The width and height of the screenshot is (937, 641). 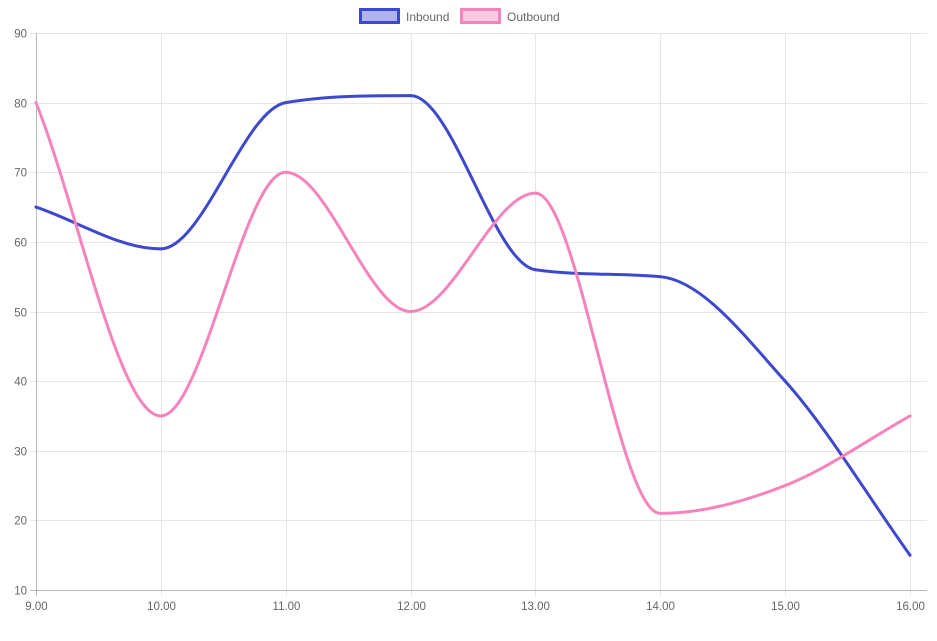 I want to click on x-tick-label: 15.00, so click(x=785, y=607).